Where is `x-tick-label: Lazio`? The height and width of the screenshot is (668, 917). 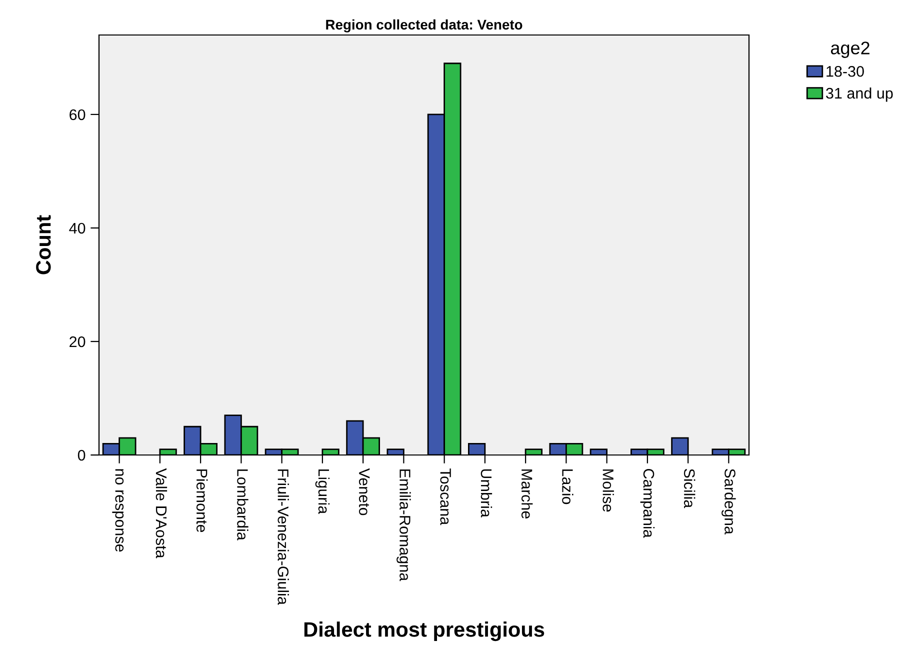
x-tick-label: Lazio is located at coordinates (568, 486).